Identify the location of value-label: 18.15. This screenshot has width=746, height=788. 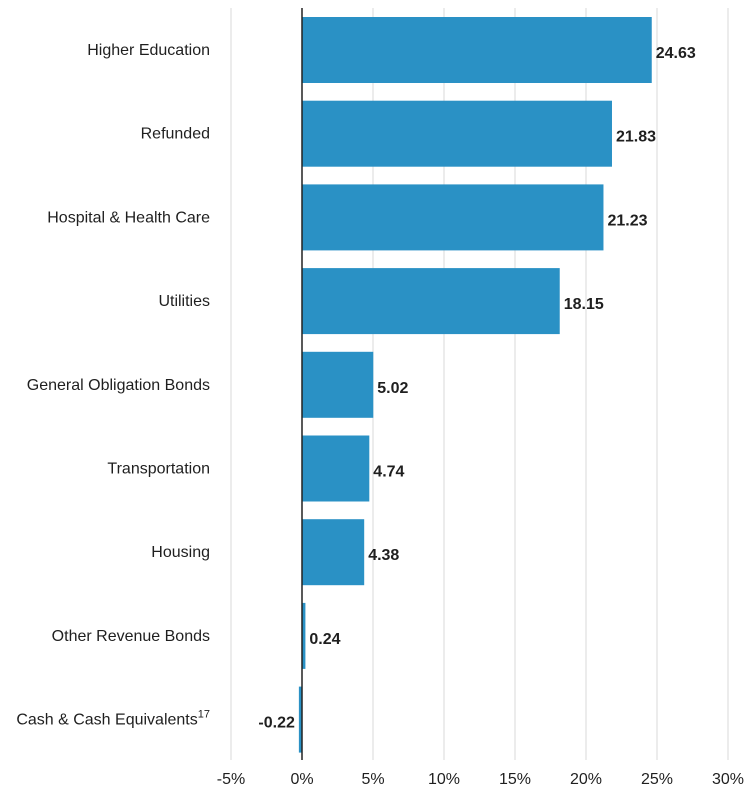
(584, 304).